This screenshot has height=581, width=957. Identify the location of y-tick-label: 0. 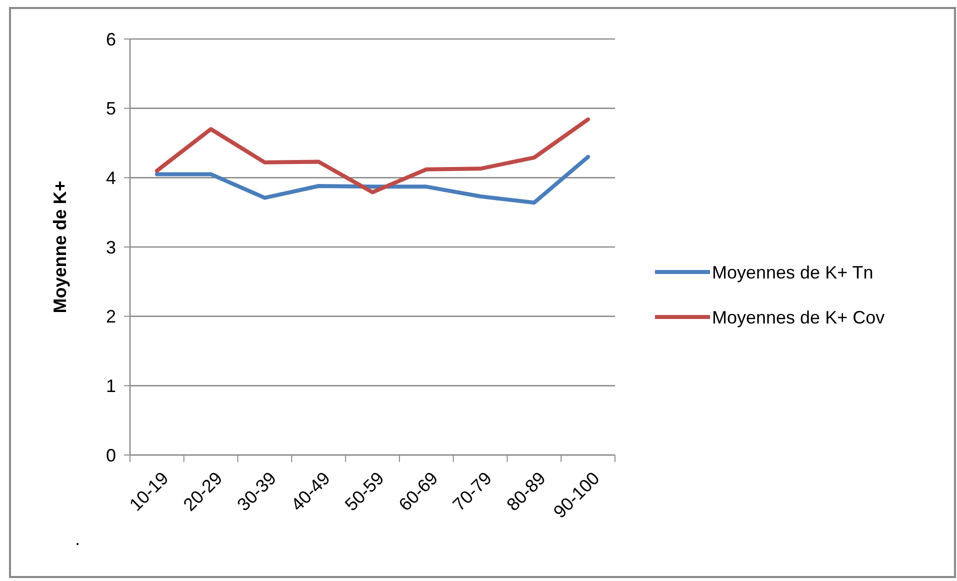
(111, 455).